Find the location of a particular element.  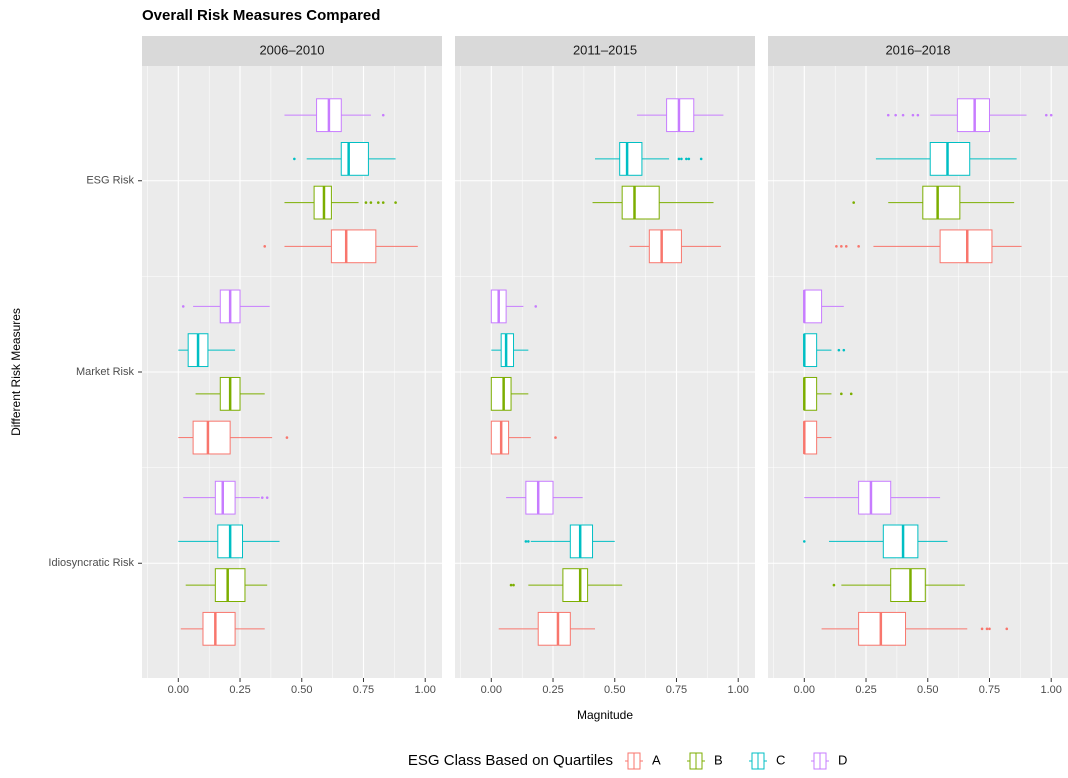

strip-label: 2011–2015 is located at coordinates (605, 49).